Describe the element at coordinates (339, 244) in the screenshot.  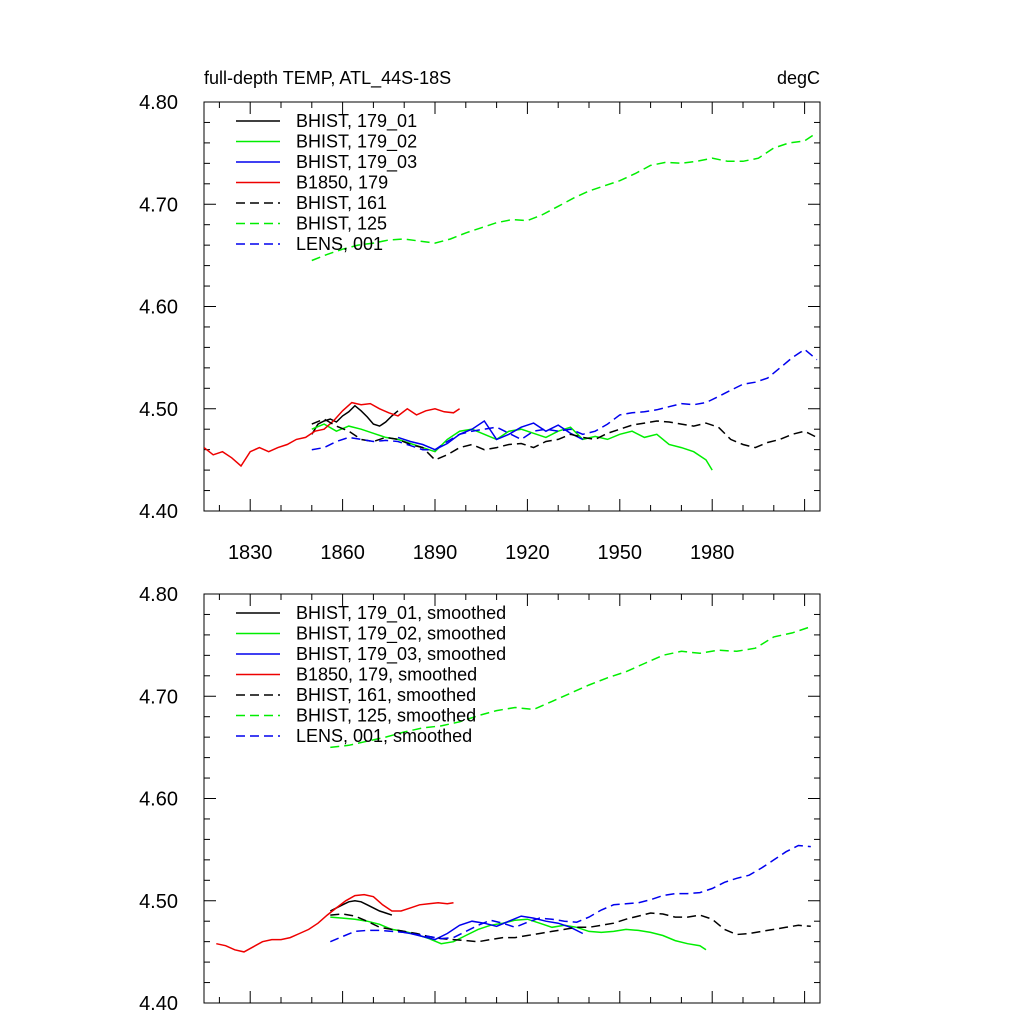
I see `legend-label: LENS, 001` at that location.